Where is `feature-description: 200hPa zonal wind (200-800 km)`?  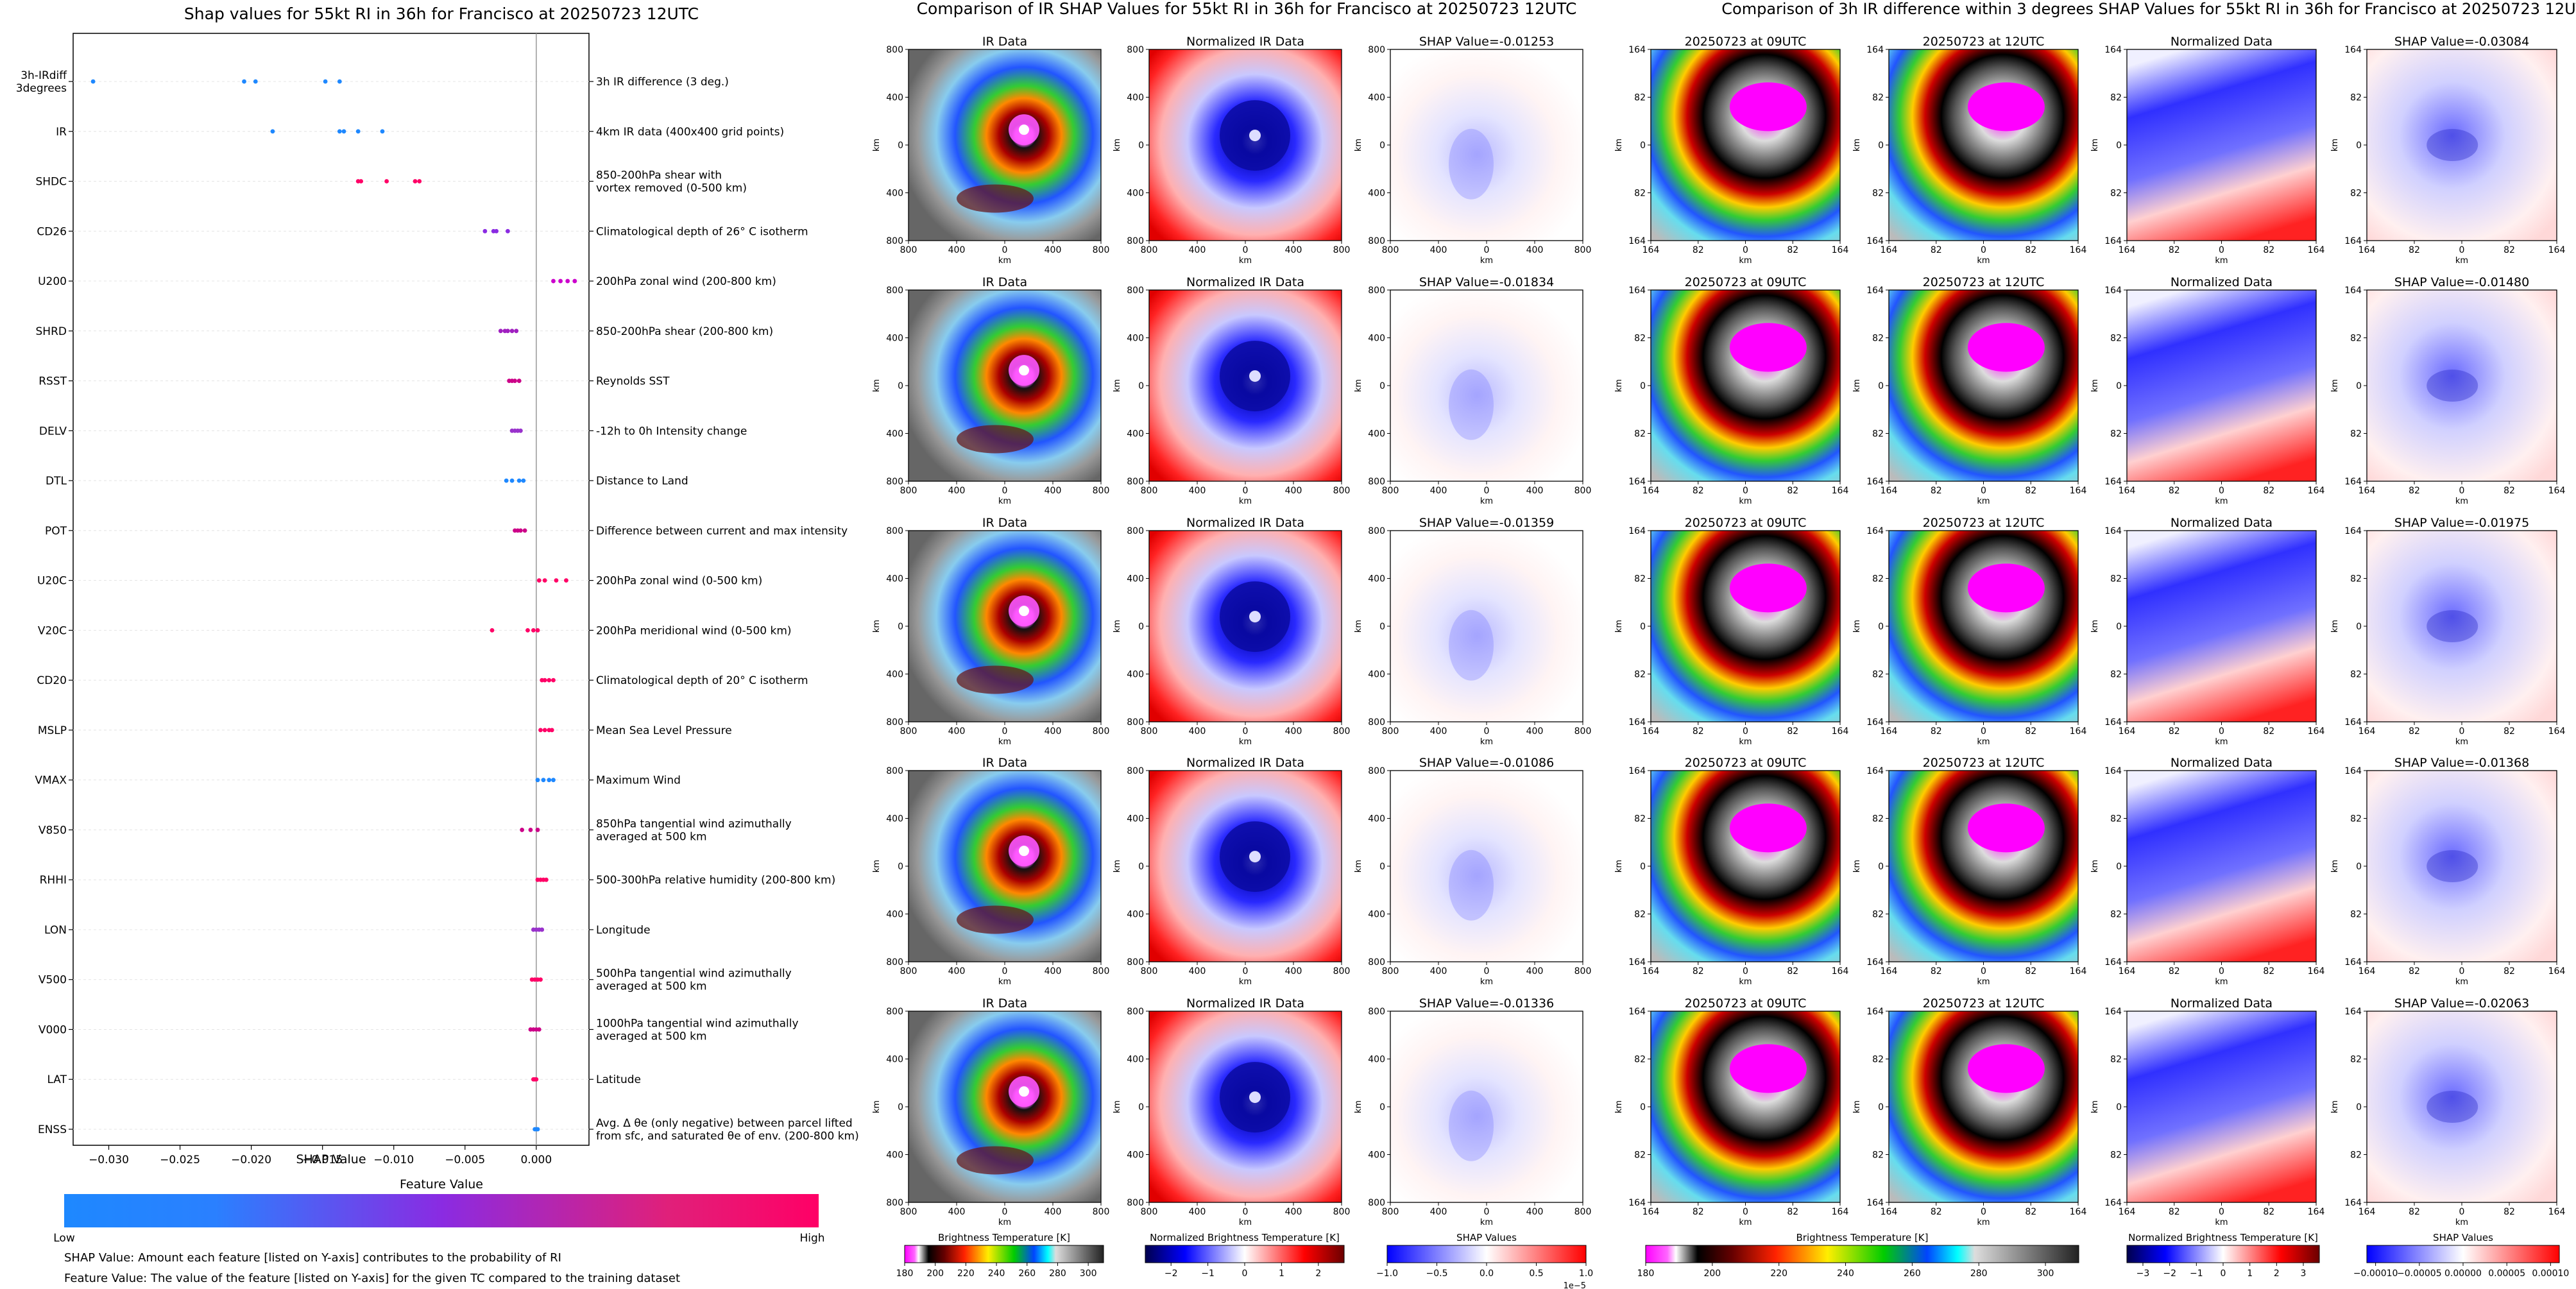 feature-description: 200hPa zonal wind (200-800 km) is located at coordinates (686, 281).